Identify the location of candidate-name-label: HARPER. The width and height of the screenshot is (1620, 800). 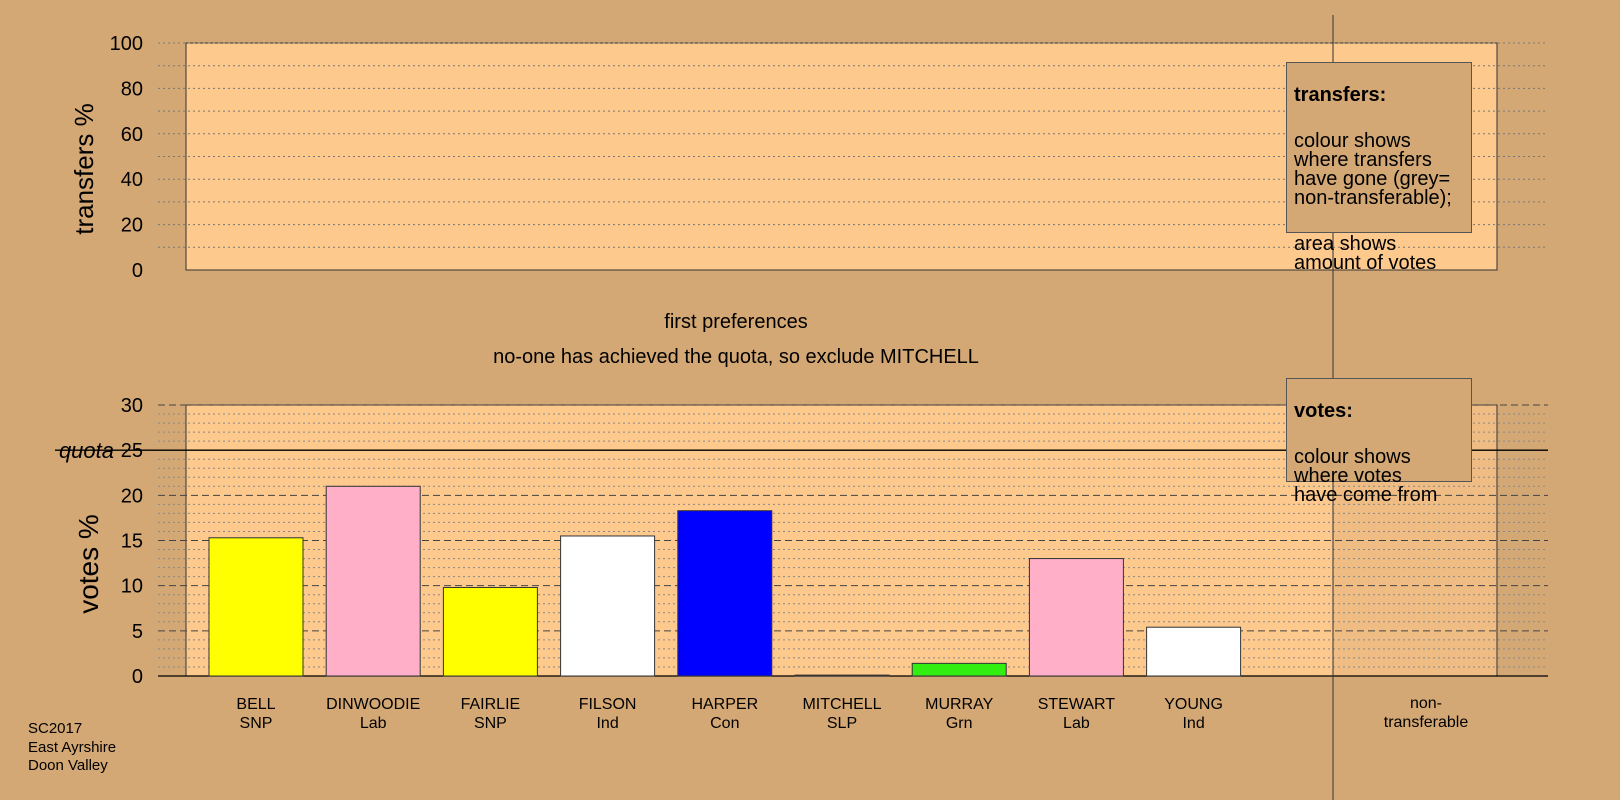
(724, 704).